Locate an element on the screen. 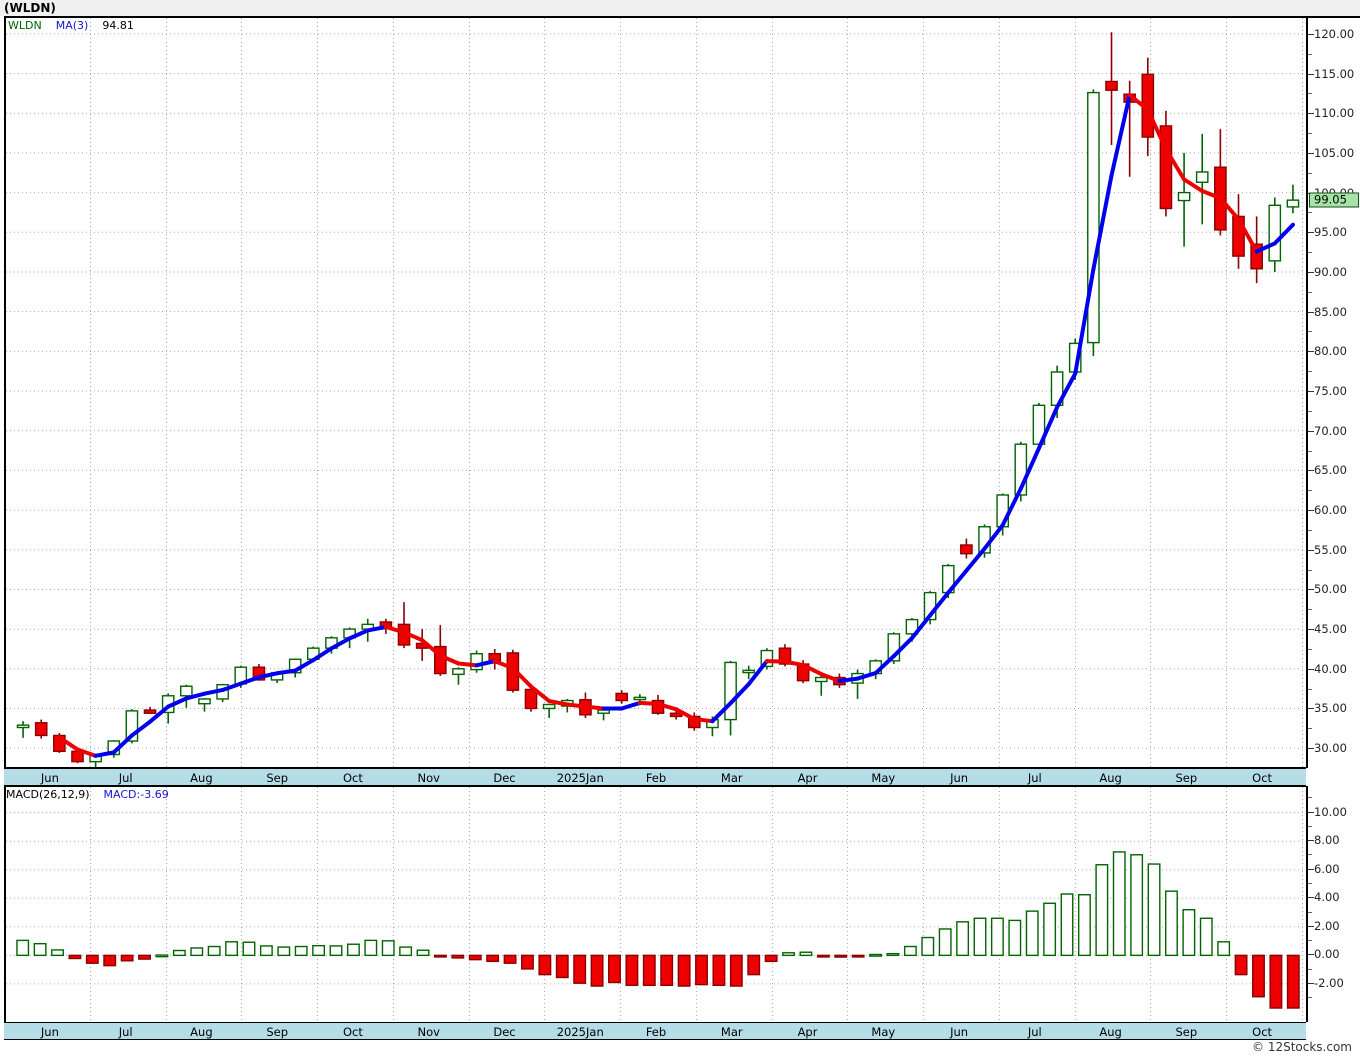  price-axis-tick: 110.00 is located at coordinates (1334, 113).